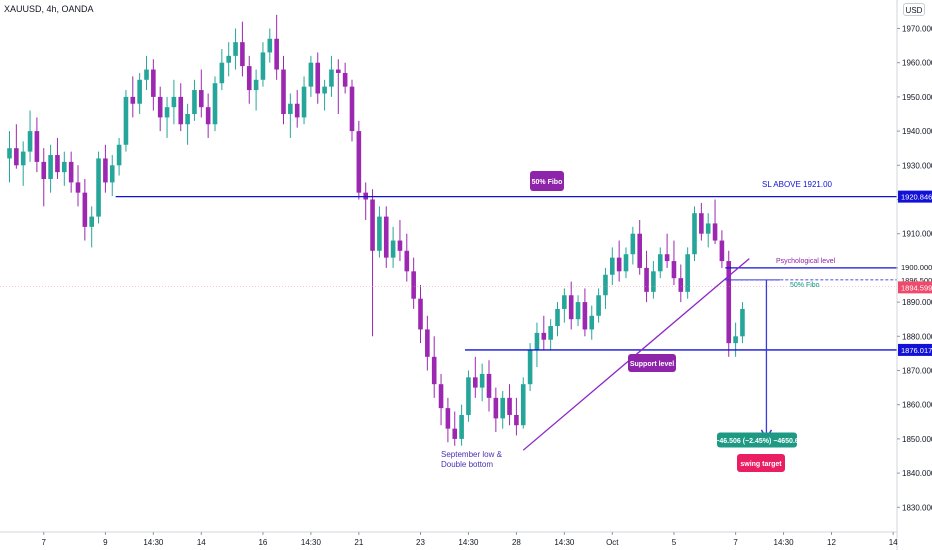 The width and height of the screenshot is (932, 550). Describe the element at coordinates (735, 542) in the screenshot. I see `time-tick-label: 7` at that location.